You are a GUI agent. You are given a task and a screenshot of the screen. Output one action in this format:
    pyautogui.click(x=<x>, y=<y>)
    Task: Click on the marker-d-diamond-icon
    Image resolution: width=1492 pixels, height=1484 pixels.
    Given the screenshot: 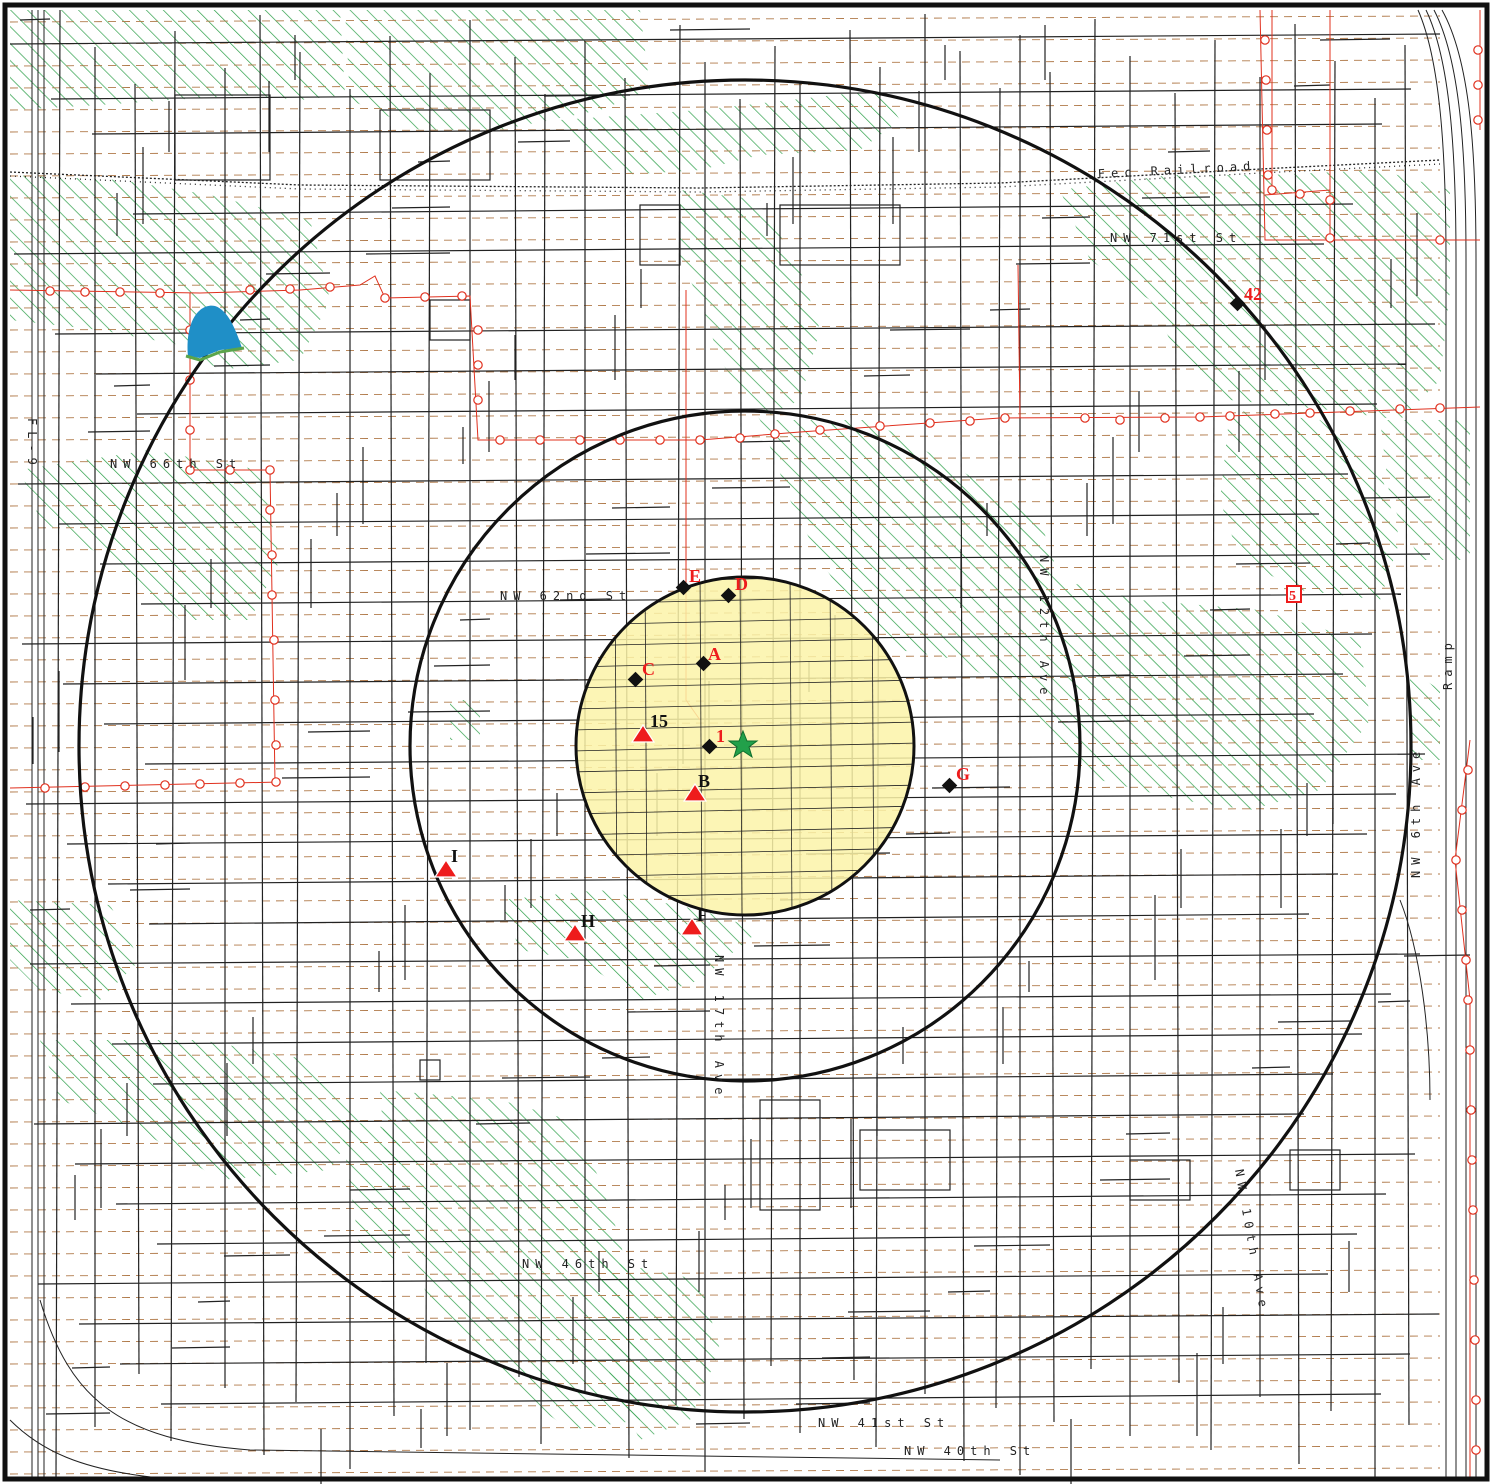 What is the action you would take?
    pyautogui.click(x=728, y=595)
    